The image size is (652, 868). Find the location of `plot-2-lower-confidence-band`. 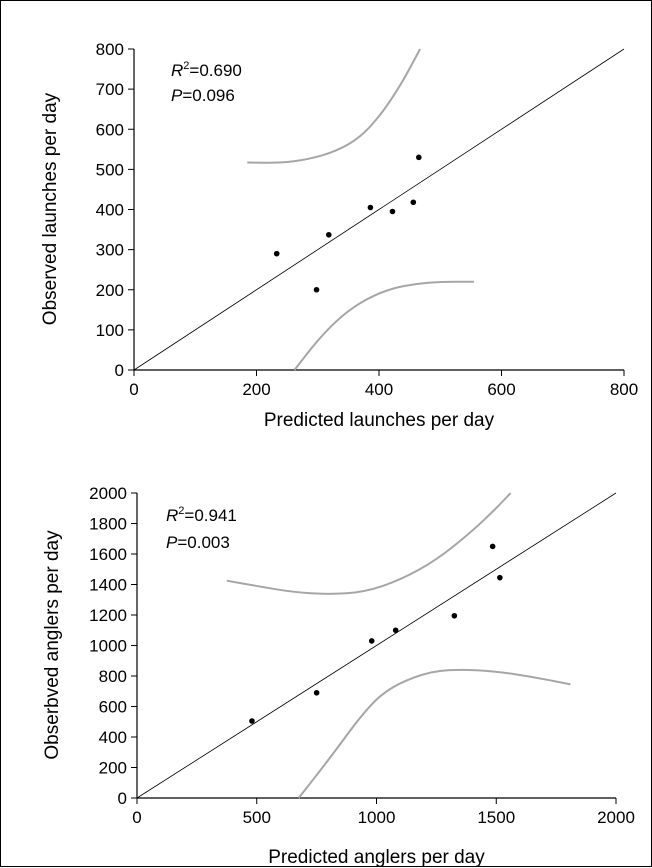

plot-2-lower-confidence-band is located at coordinates (435, 734).